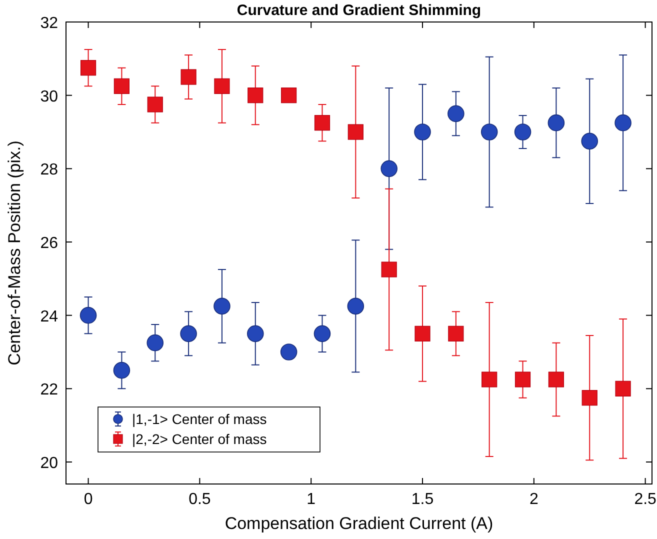  I want to click on y-tick-label: 32, so click(49, 23).